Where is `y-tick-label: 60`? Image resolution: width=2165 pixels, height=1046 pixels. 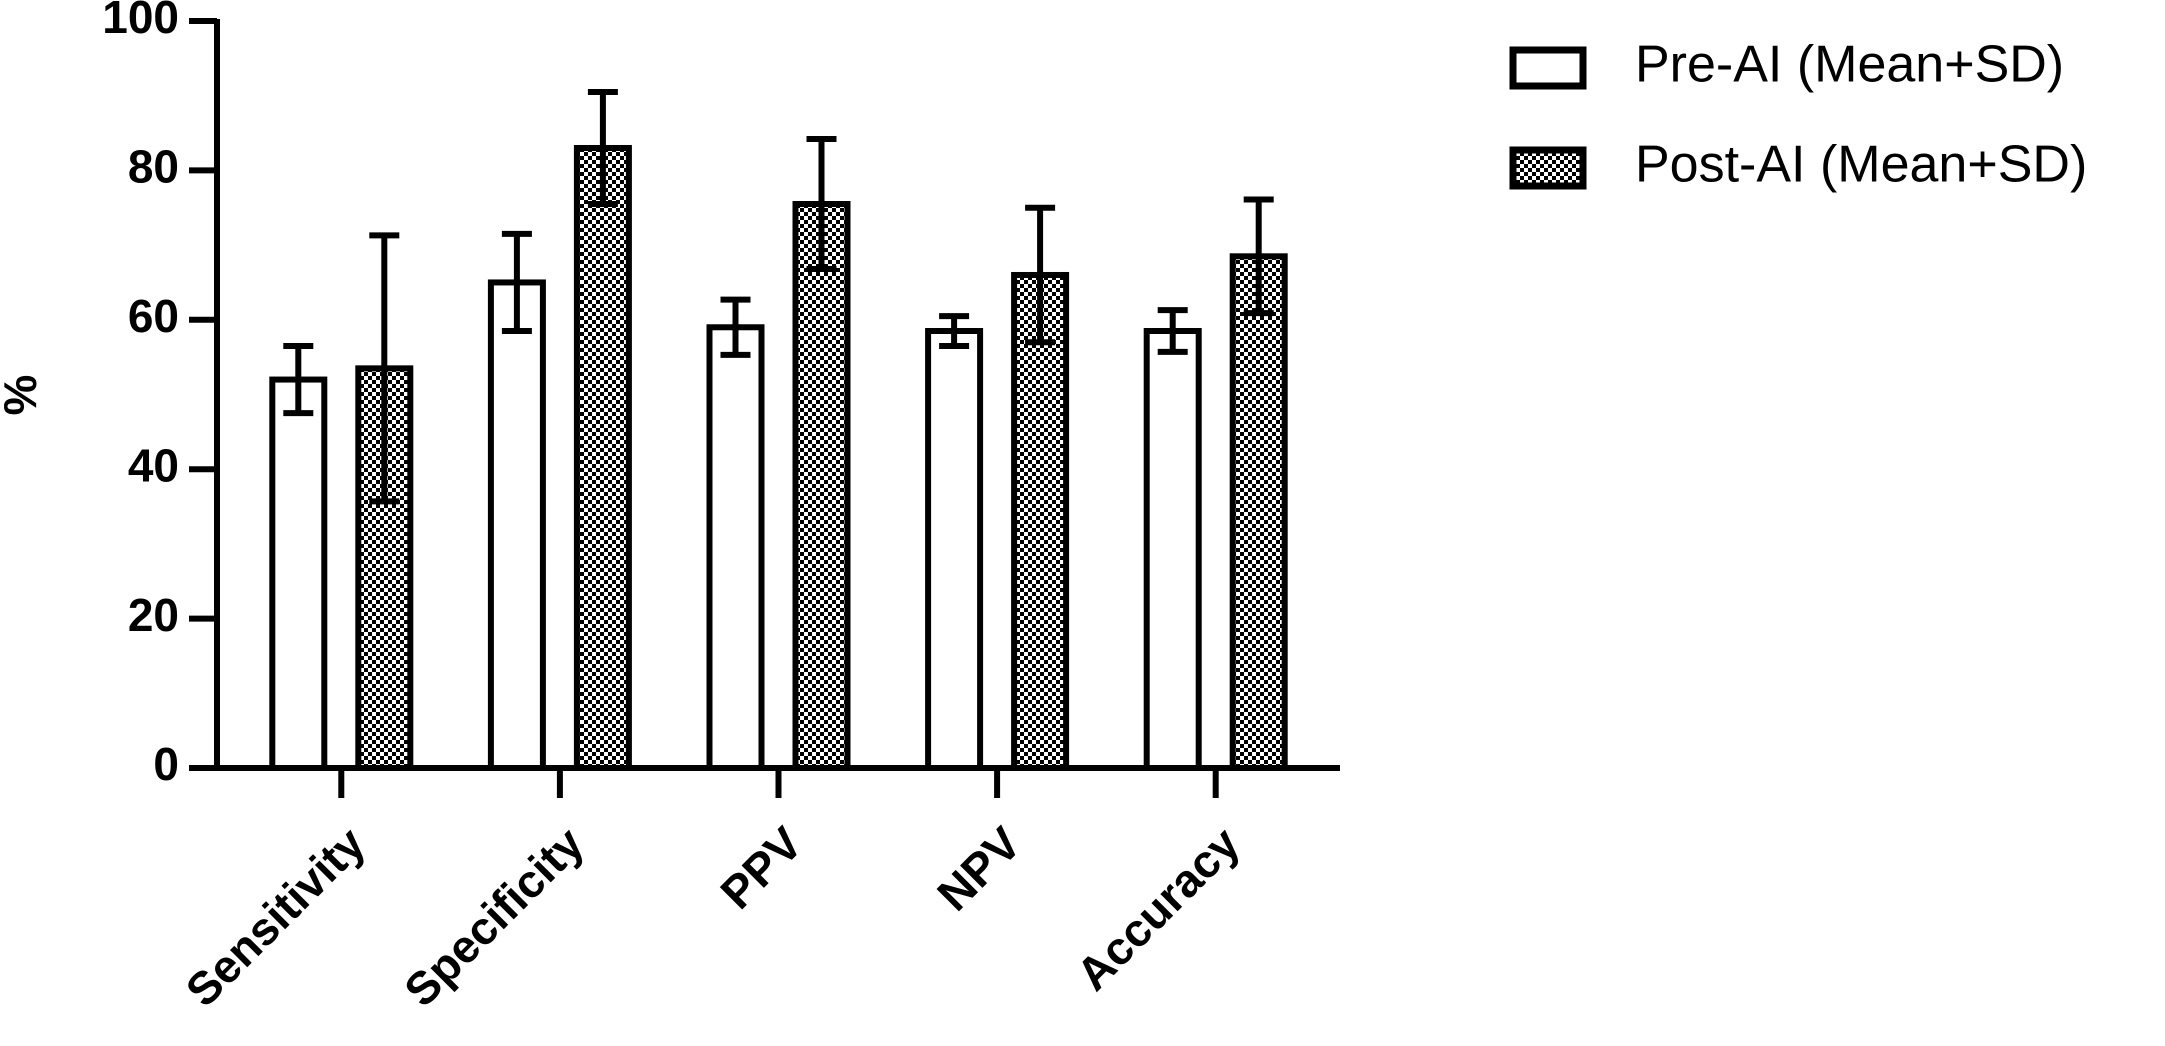
y-tick-label: 60 is located at coordinates (153, 316).